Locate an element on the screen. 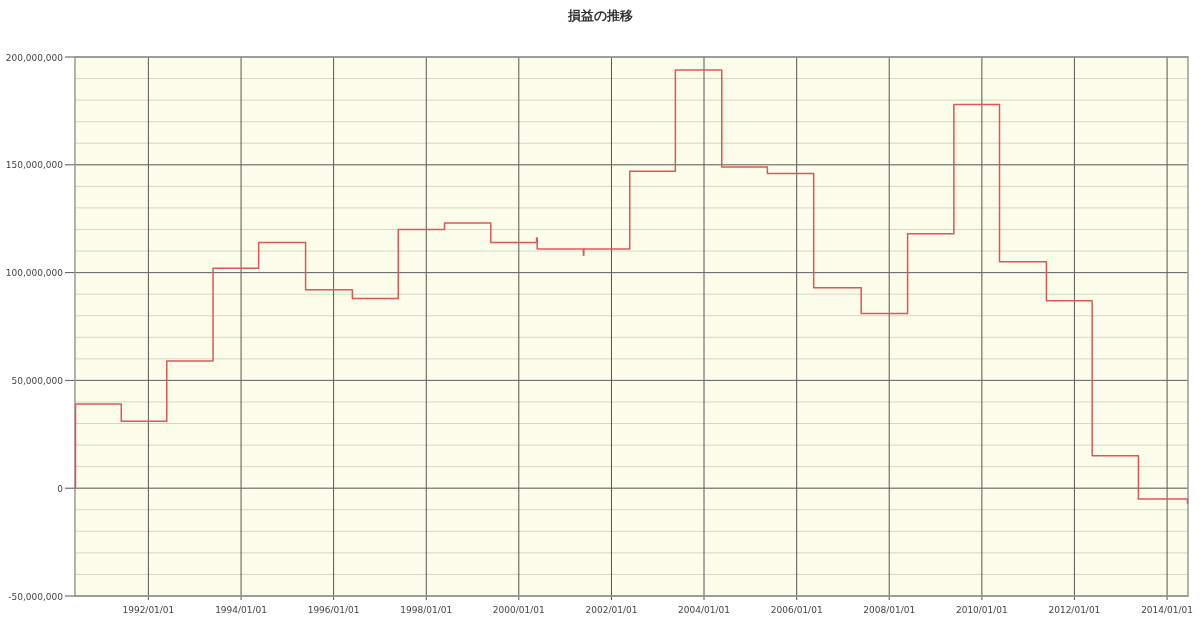  x-tick-label: 2008/01/01 is located at coordinates (889, 610).